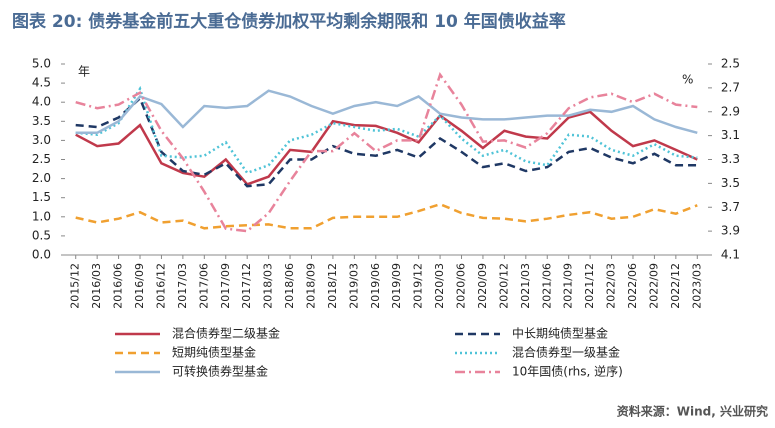 The width and height of the screenshot is (775, 428). Describe the element at coordinates (41, 255) in the screenshot. I see `y-tick-label: 0.0` at that location.